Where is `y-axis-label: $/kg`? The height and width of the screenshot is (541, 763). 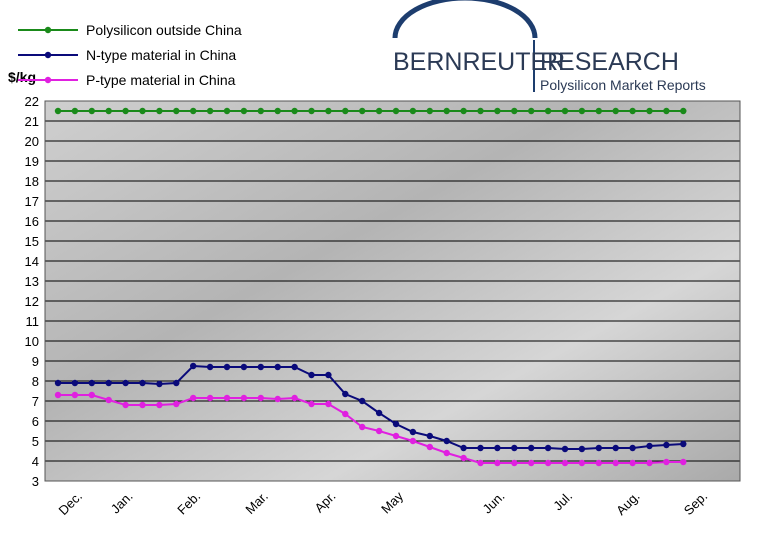 y-axis-label: $/kg is located at coordinates (22, 77).